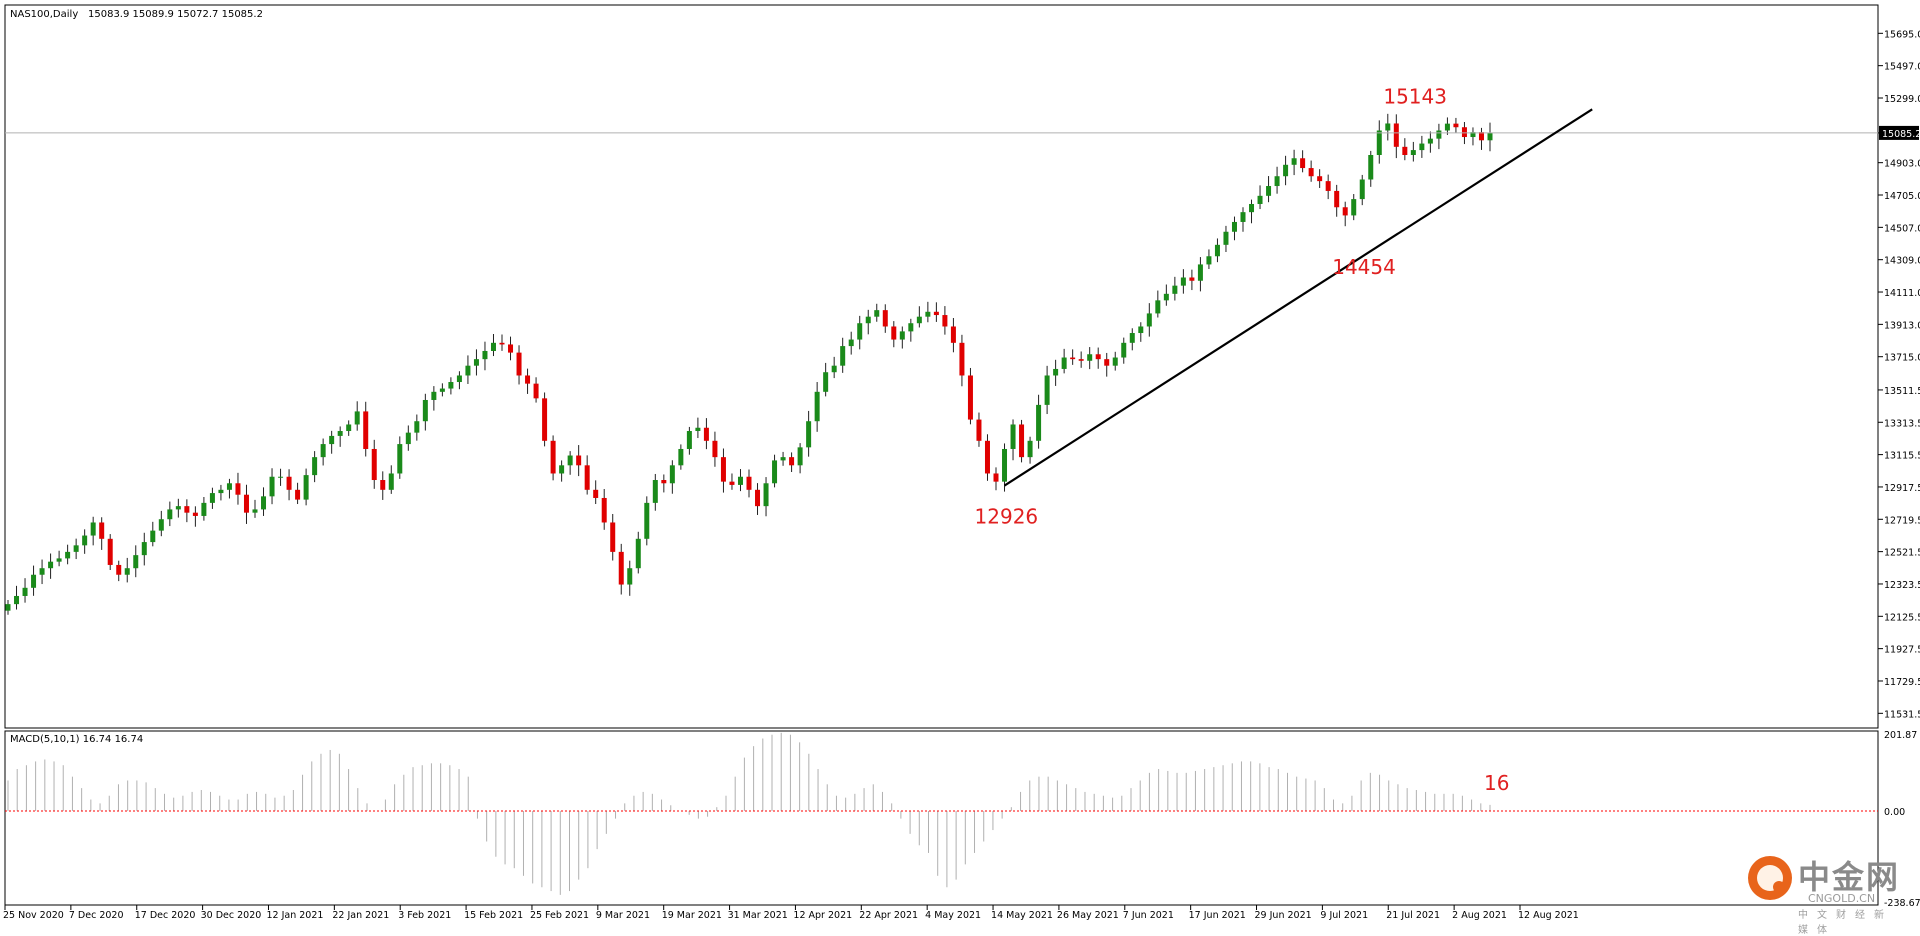  Describe the element at coordinates (953, 915) in the screenshot. I see `time-tick-label: 4 May 2021` at that location.